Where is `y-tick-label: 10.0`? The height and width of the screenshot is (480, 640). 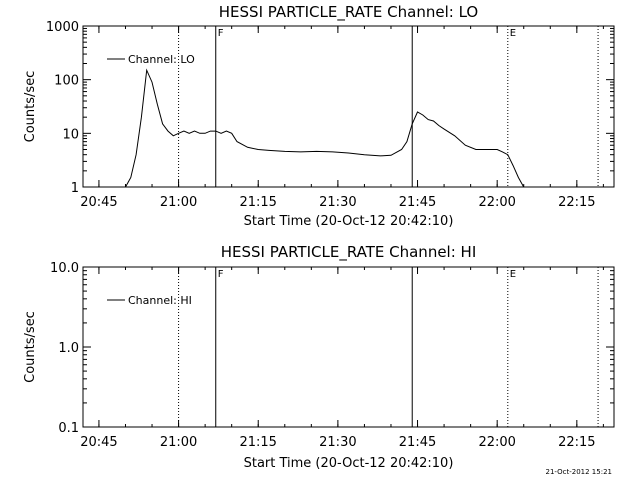 y-tick-label: 10.0 is located at coordinates (64, 268).